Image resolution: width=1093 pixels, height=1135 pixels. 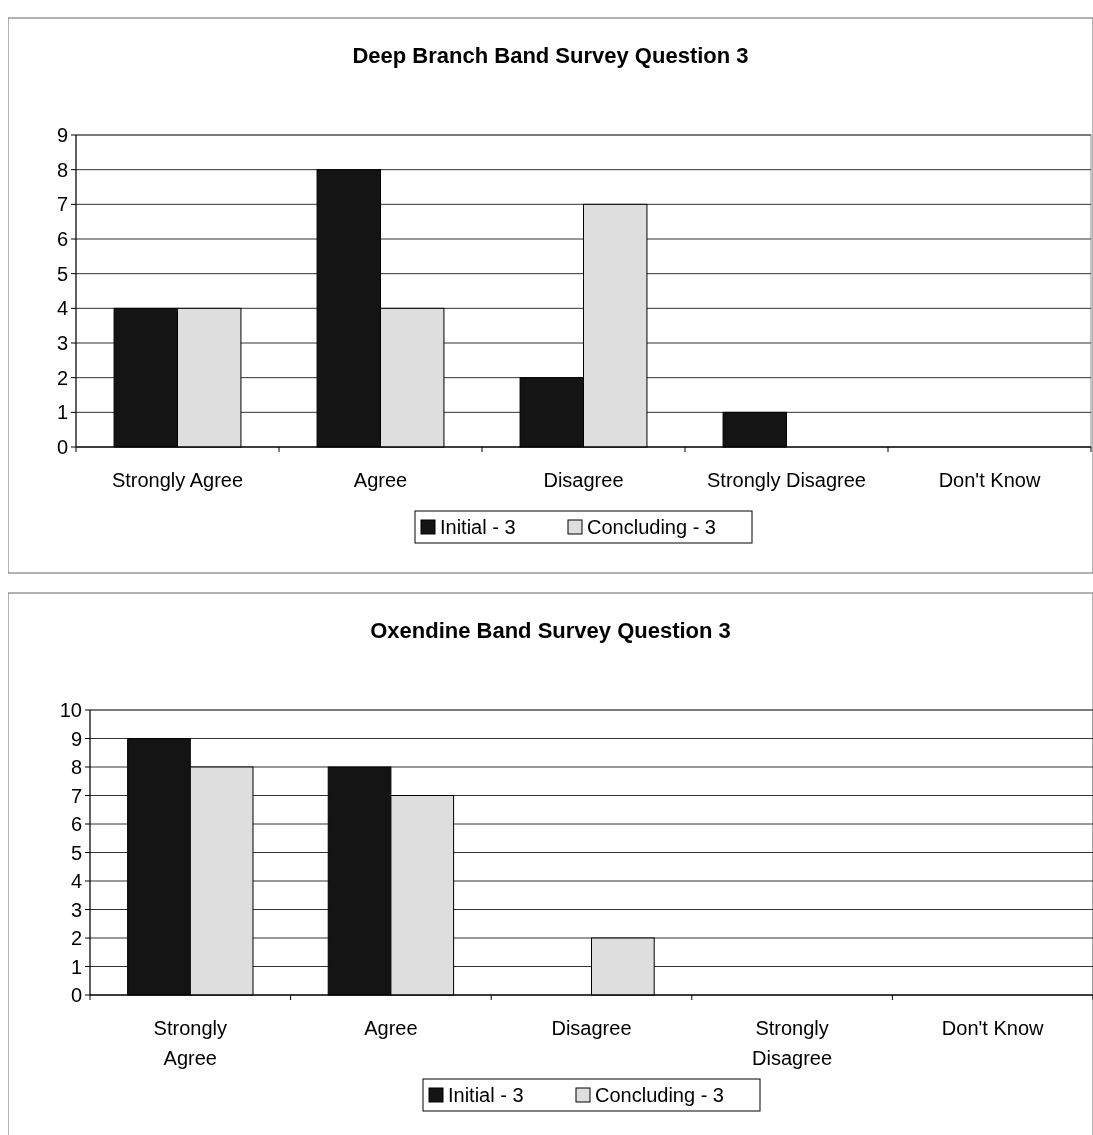 What do you see at coordinates (70, 710) in the screenshot?
I see `y-tick-label: 10` at bounding box center [70, 710].